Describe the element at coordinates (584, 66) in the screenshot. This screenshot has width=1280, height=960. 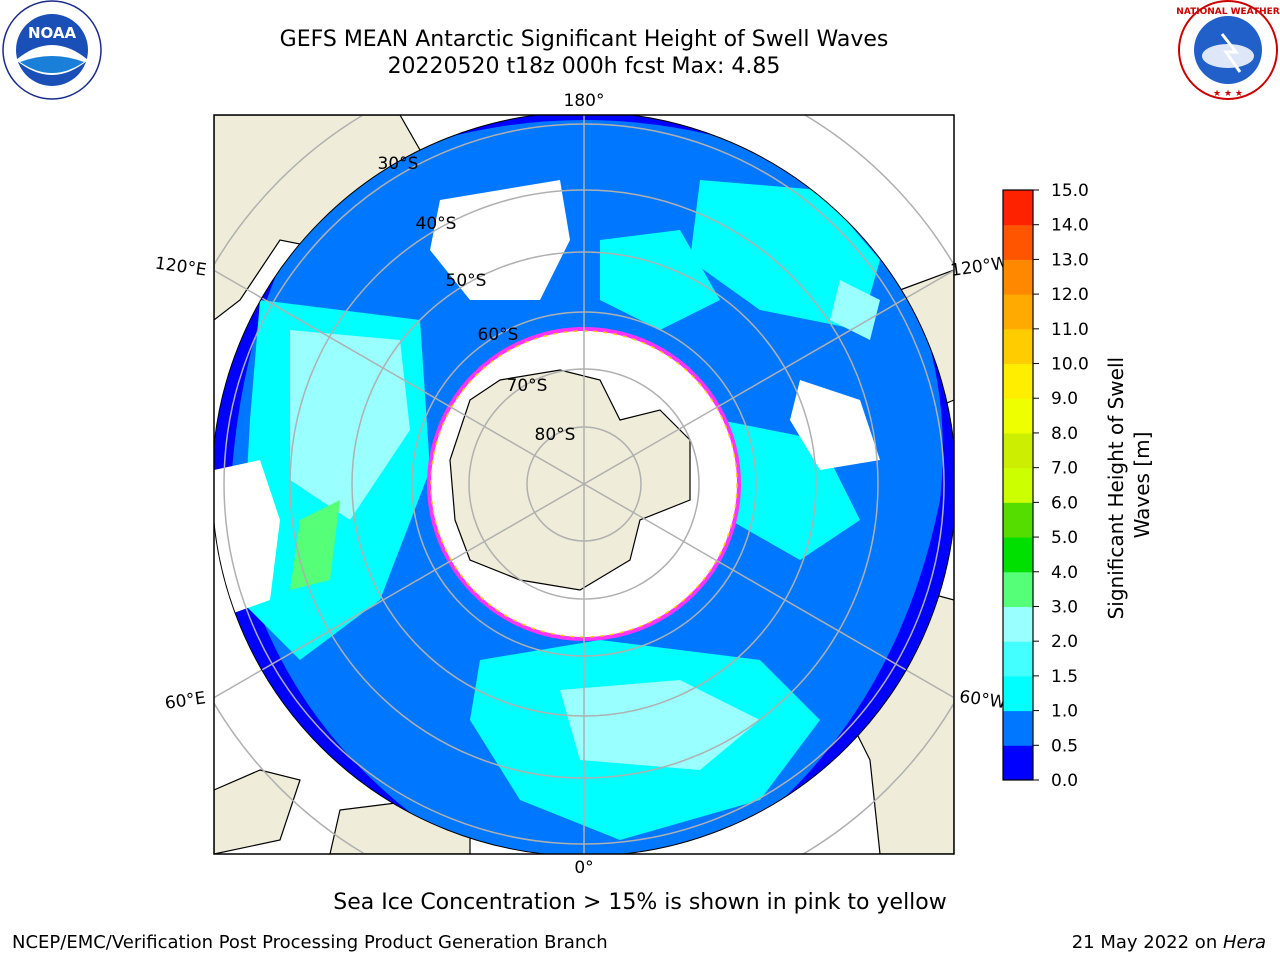
I see `chart-subtitle: 20220520 t18z 000h fcst Max: 4.85` at that location.